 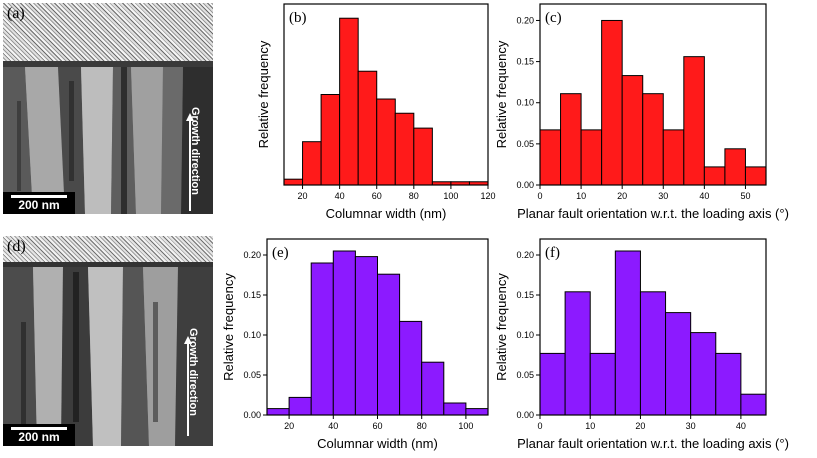 I want to click on tem-film-layer, so click(x=108, y=137).